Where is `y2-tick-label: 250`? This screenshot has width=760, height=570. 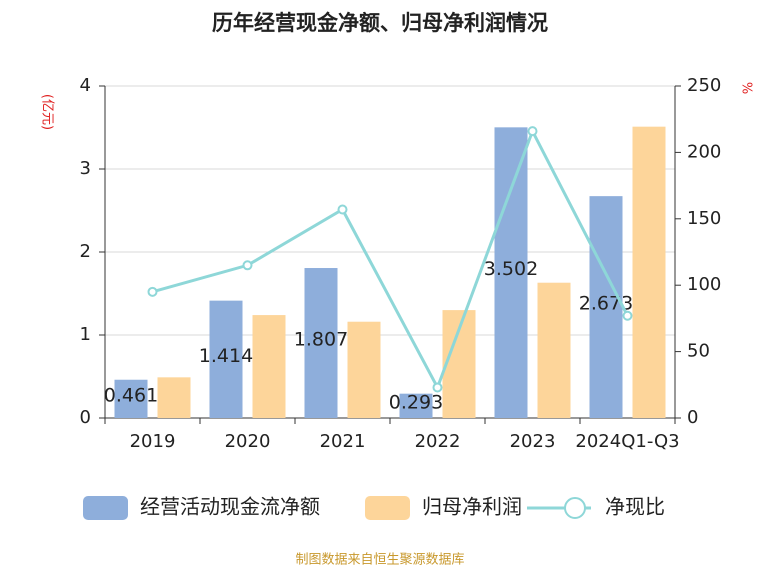
y2-tick-label: 250 is located at coordinates (704, 85).